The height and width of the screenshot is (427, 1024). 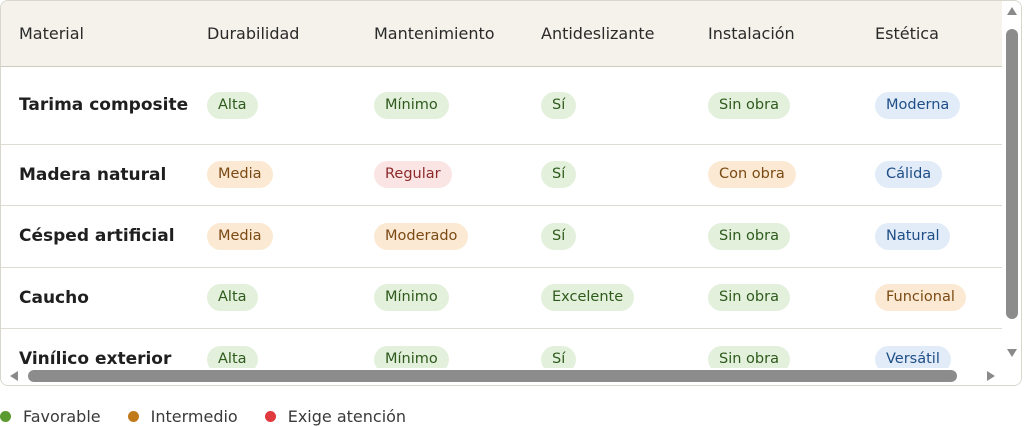 I want to click on legend-item-favorable: Favorable, so click(x=50, y=416).